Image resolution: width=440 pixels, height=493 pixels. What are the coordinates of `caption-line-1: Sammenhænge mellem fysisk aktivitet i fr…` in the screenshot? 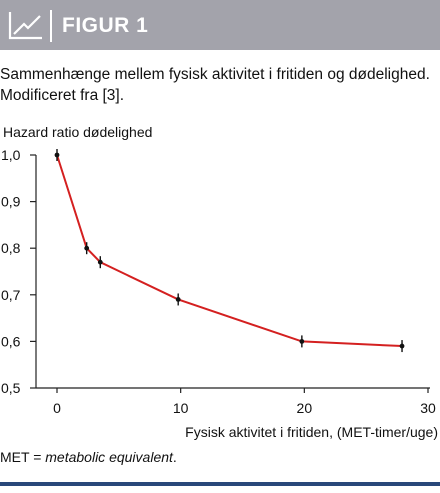 It's located at (215, 74).